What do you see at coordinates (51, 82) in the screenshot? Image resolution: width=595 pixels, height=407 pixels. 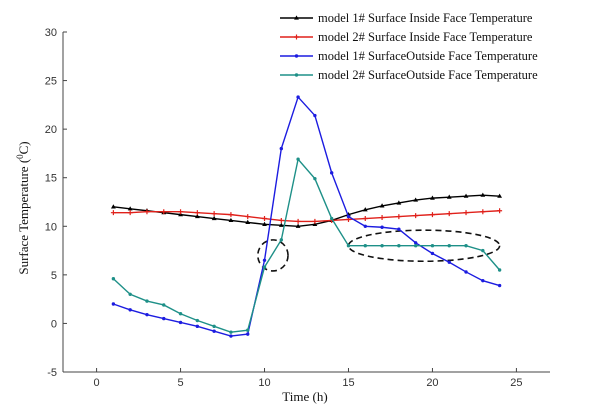 I see `y-tick-label: 25` at bounding box center [51, 82].